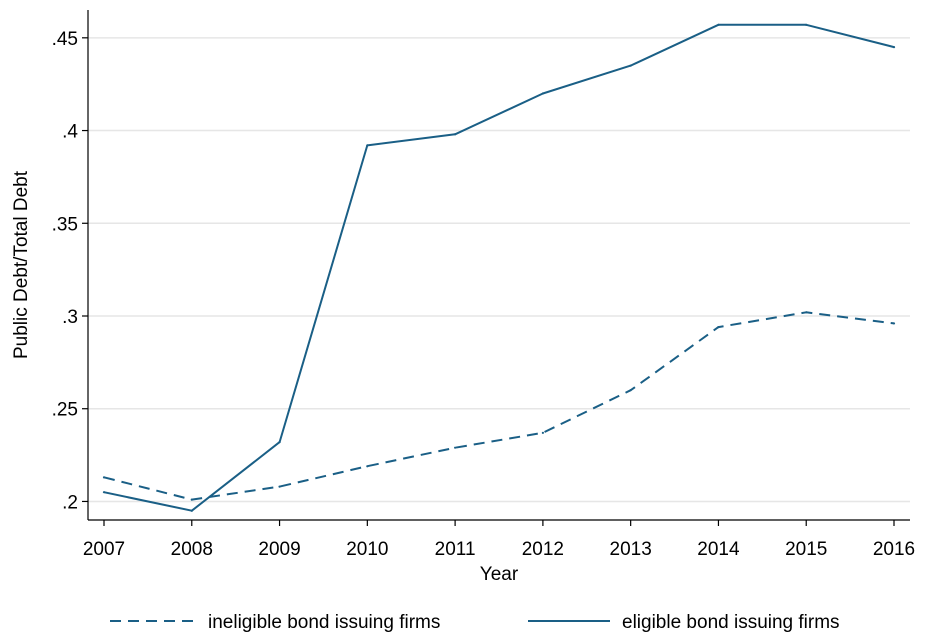 This screenshot has width=925, height=635. What do you see at coordinates (731, 622) in the screenshot?
I see `legend-label: eligible bond issuing firms` at bounding box center [731, 622].